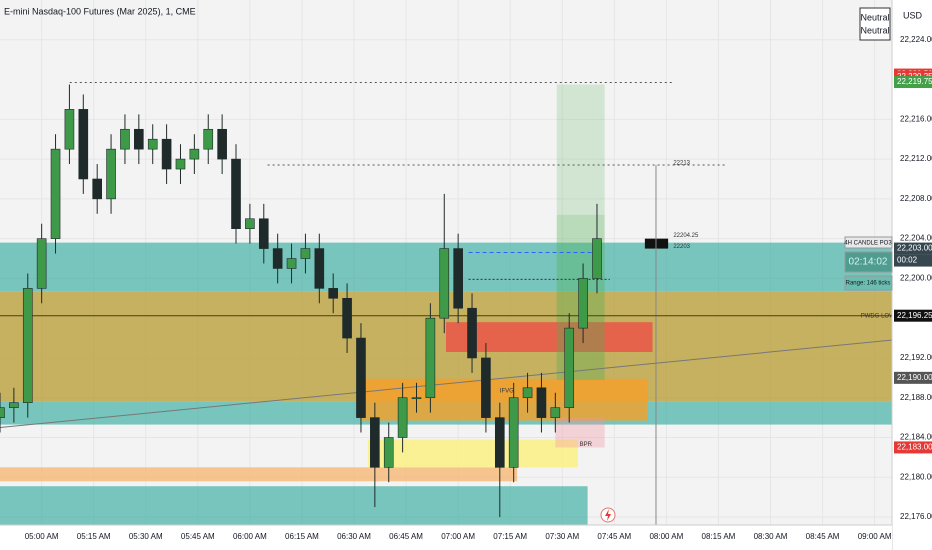 The image size is (932, 550). Describe the element at coordinates (586, 445) in the screenshot. I see `annotation: BPR` at that location.